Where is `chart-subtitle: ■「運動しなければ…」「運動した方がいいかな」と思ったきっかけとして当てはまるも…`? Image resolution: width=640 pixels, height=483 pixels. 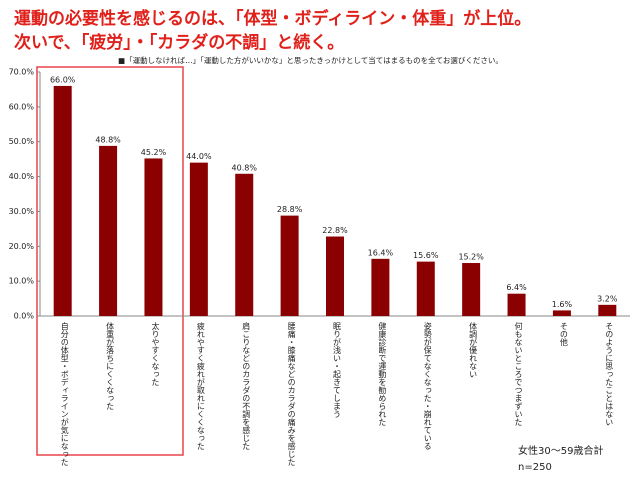
chart-subtitle: ■「運動しなければ…」「運動した方がいいかな」と思ったきっかけとして当てはまるも… is located at coordinates (310, 60).